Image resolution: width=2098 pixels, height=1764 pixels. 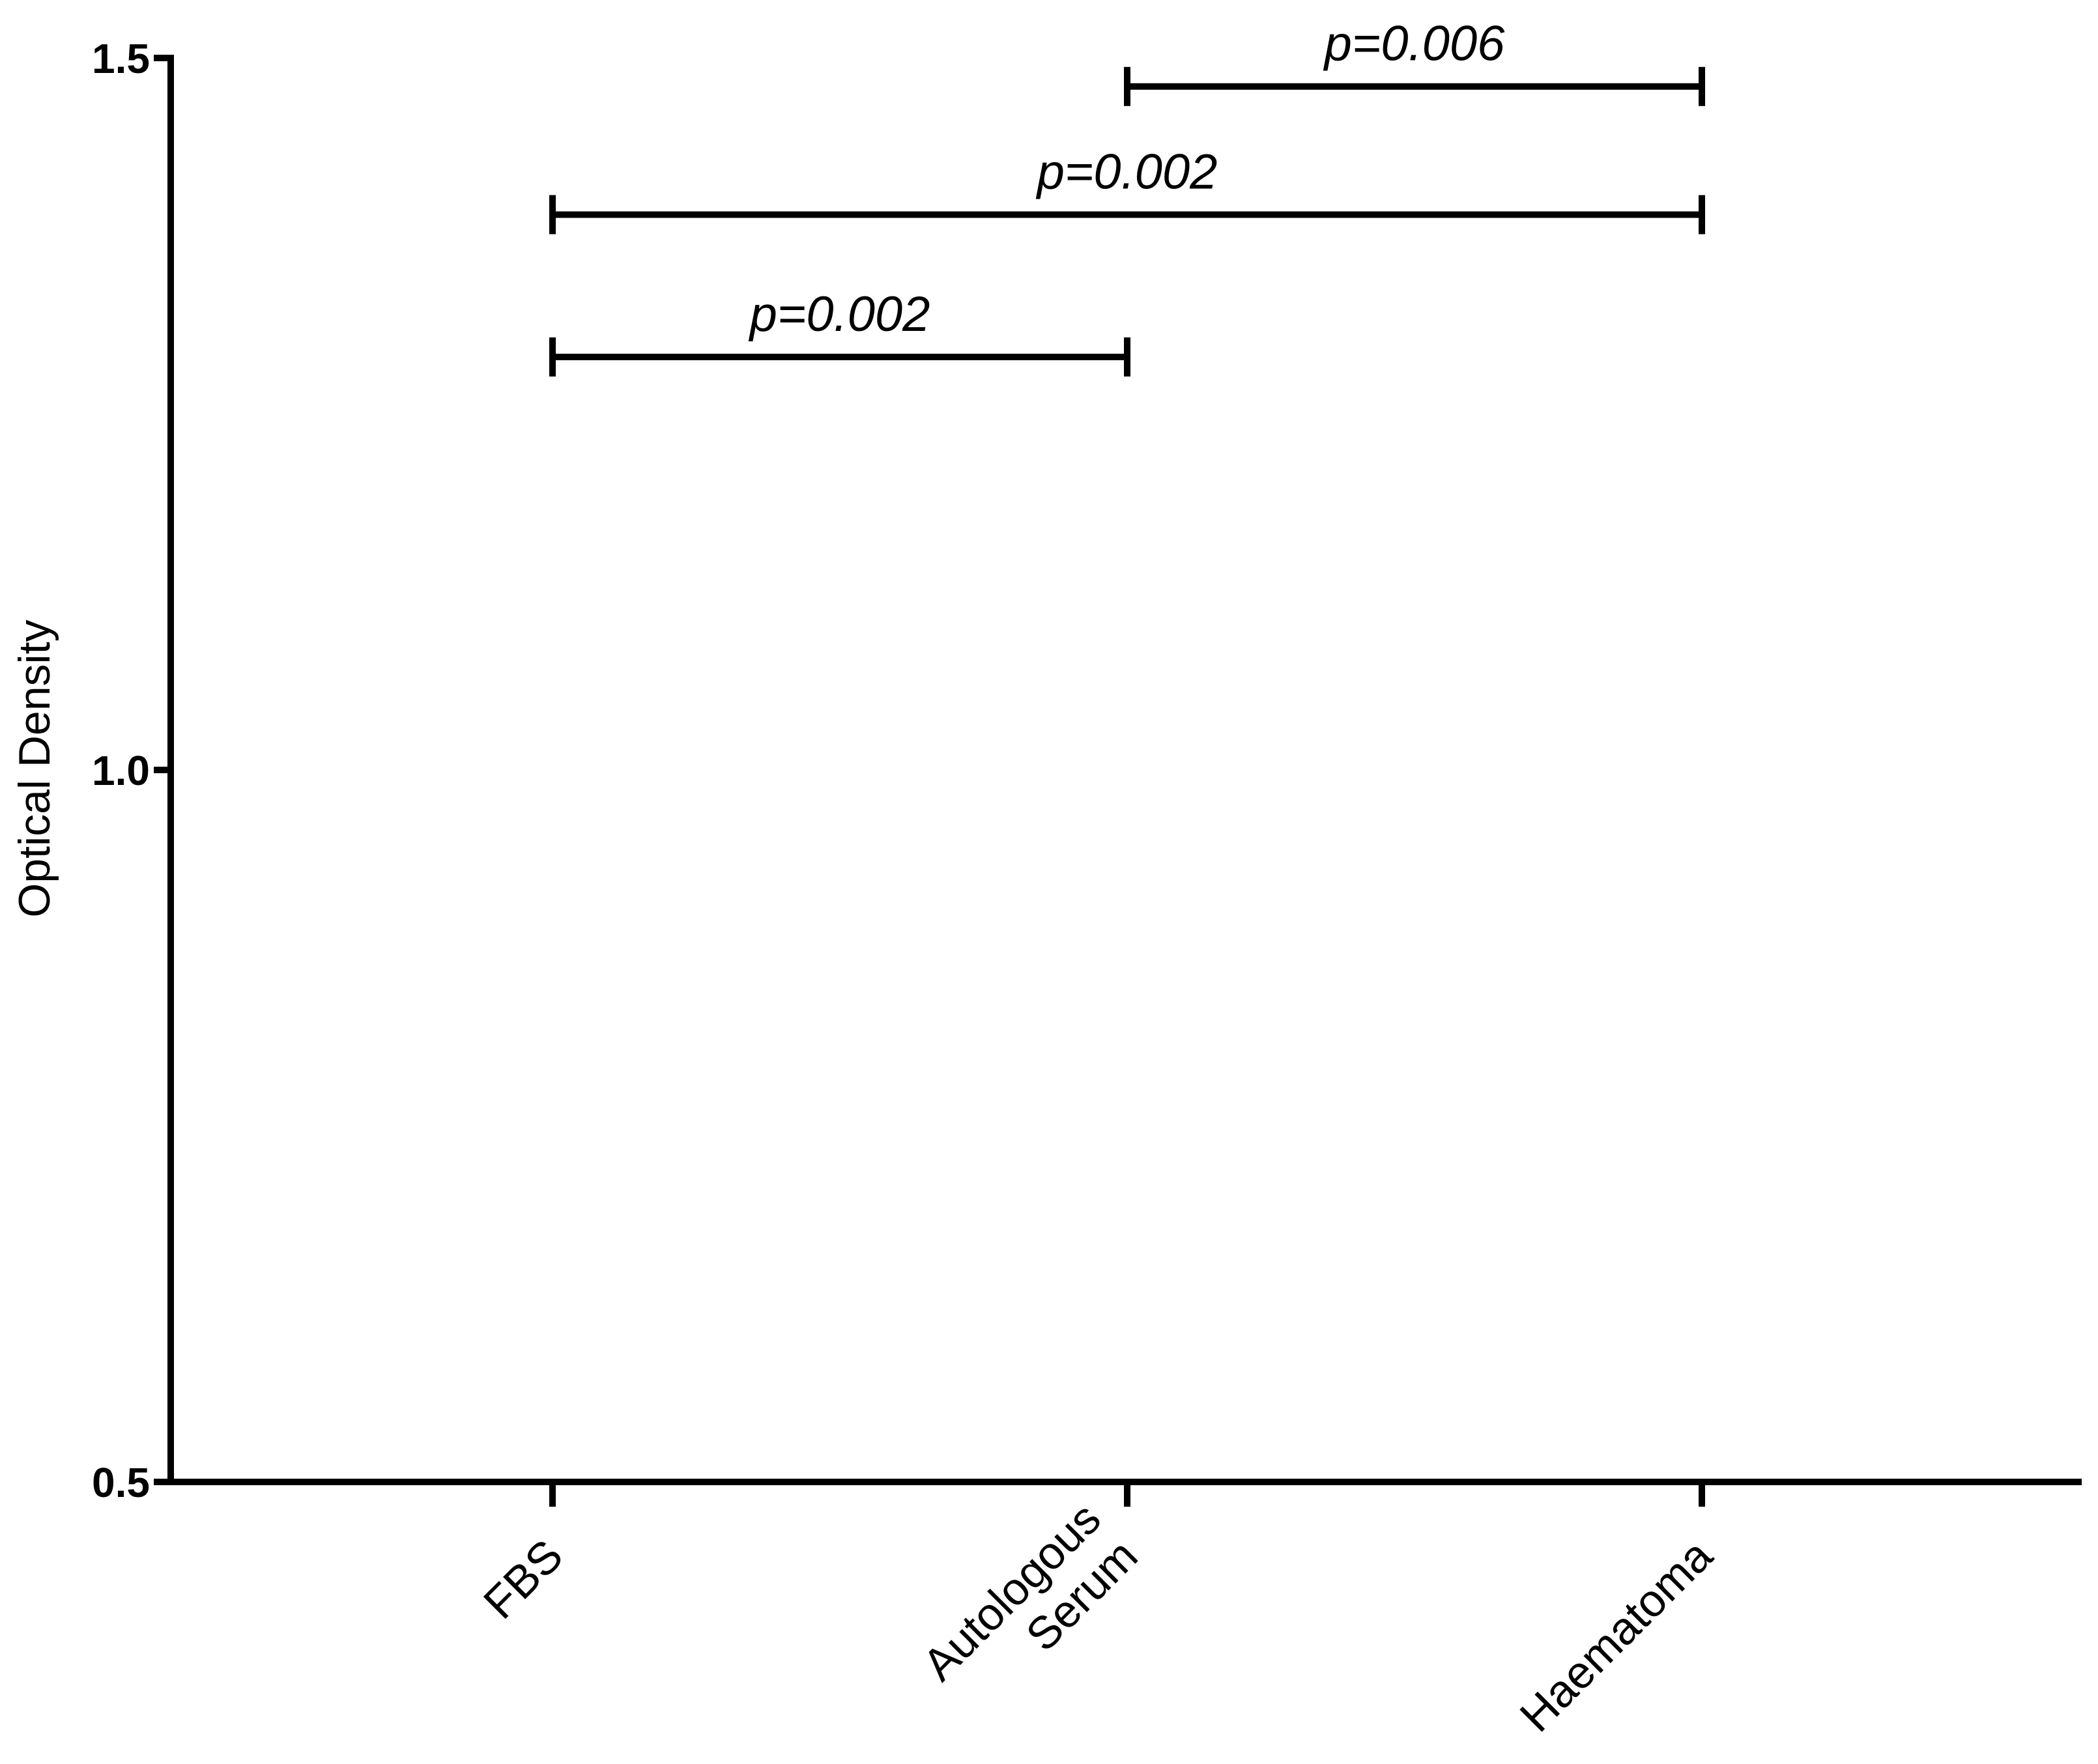 I want to click on x-tick-label: AutologousSerum, so click(x=1030, y=1610).